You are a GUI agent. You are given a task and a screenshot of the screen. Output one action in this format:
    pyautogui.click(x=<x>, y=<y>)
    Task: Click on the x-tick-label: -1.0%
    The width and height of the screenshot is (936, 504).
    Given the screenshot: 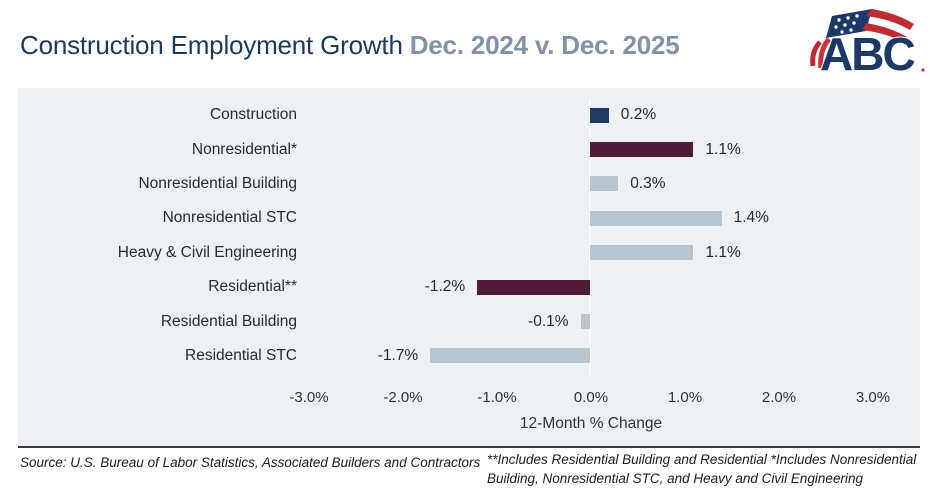 What is the action you would take?
    pyautogui.click(x=497, y=397)
    